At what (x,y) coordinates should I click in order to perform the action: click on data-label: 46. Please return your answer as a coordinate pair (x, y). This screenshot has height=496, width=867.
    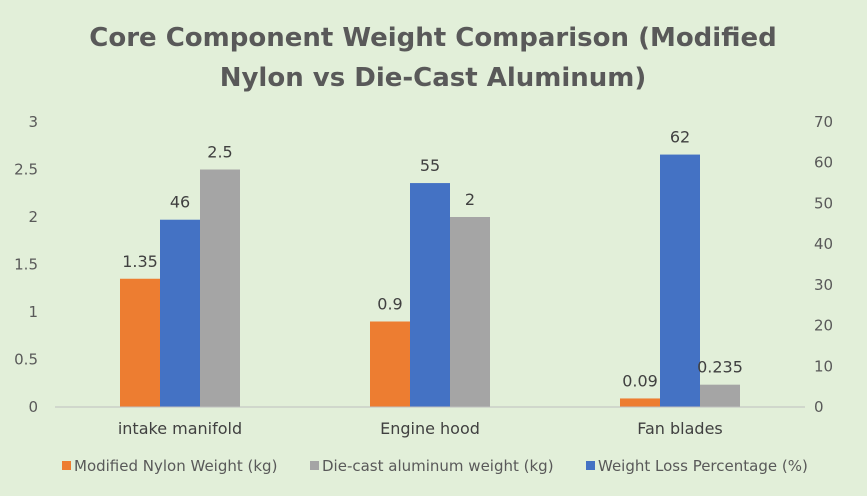
    Looking at the image, I should click on (180, 202).